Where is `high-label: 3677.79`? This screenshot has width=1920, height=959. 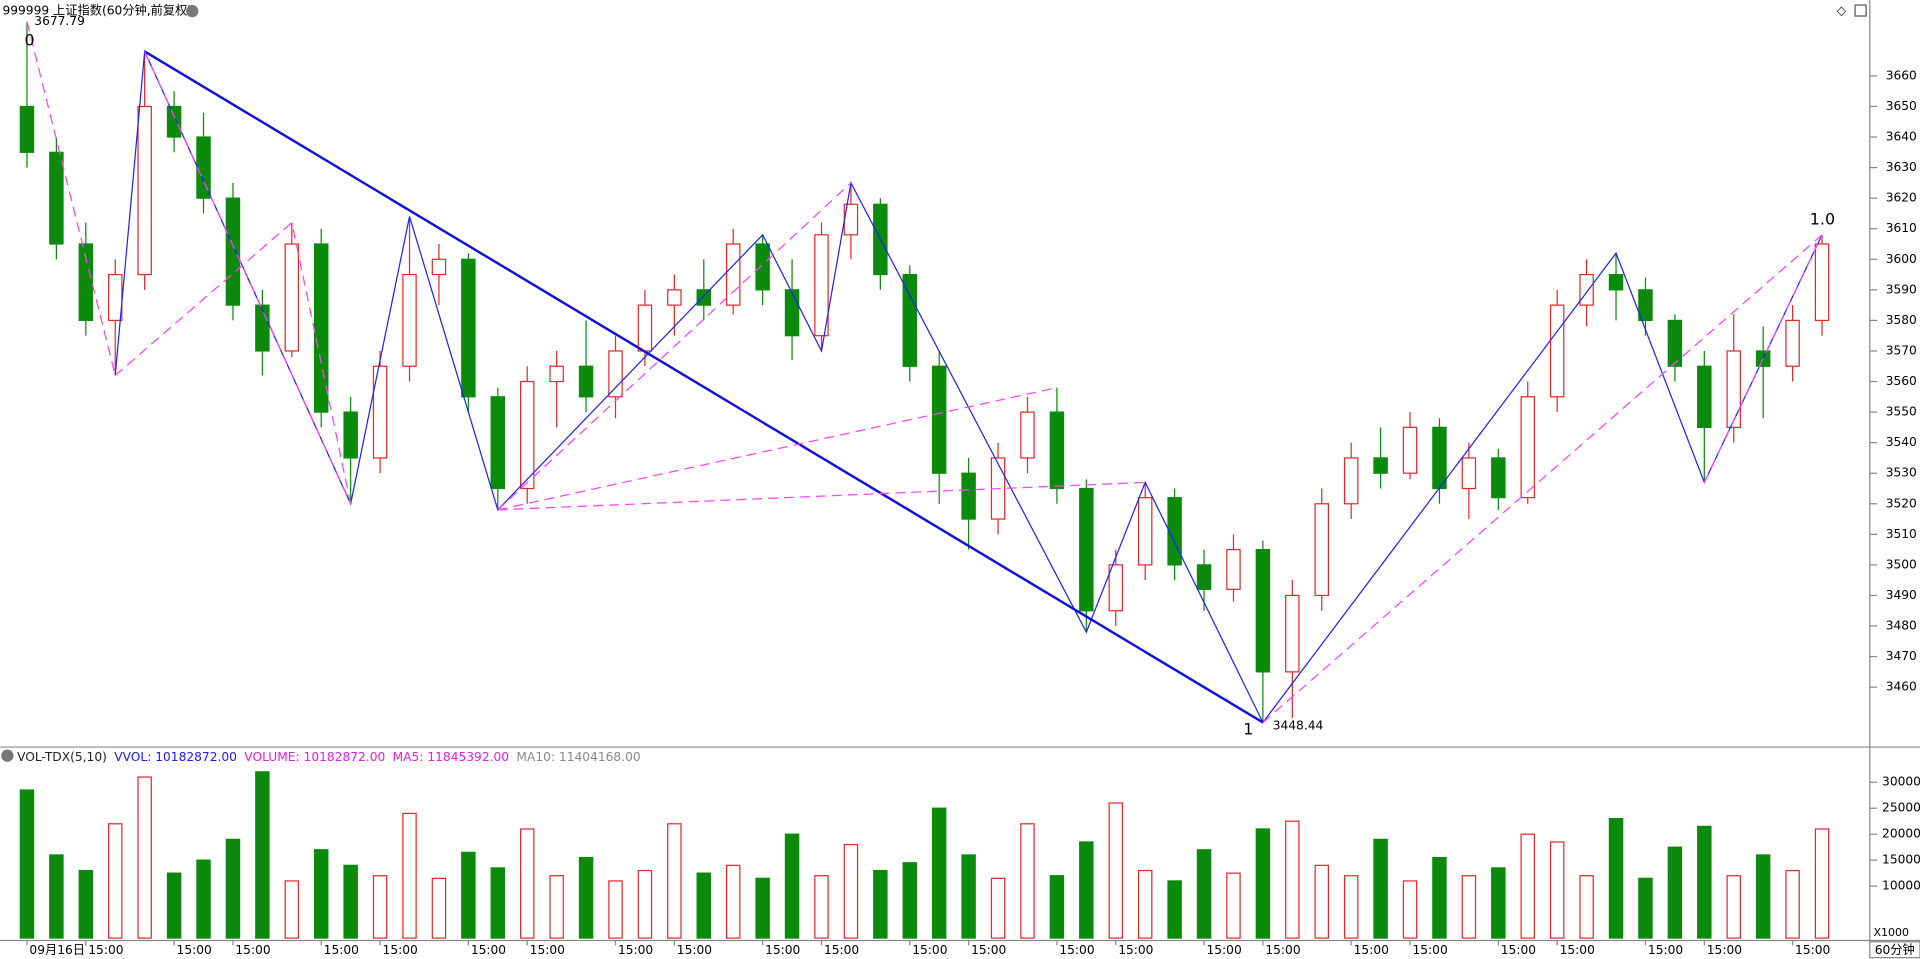 high-label: 3677.79 is located at coordinates (59, 21).